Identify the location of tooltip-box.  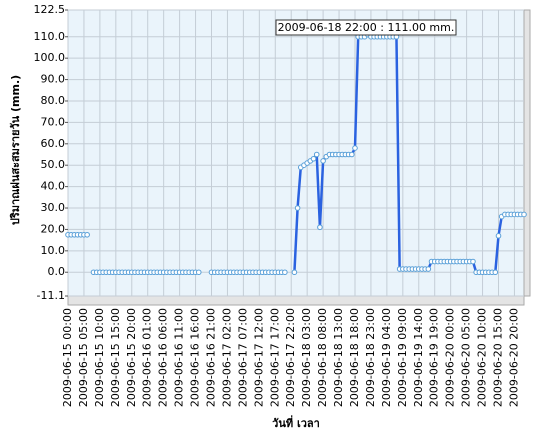
(366, 27).